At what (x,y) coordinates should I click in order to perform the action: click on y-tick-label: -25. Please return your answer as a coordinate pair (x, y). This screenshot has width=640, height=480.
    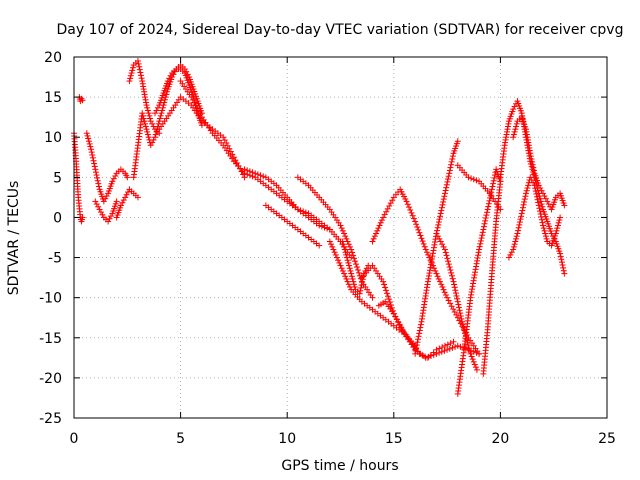
    Looking at the image, I should click on (50, 419).